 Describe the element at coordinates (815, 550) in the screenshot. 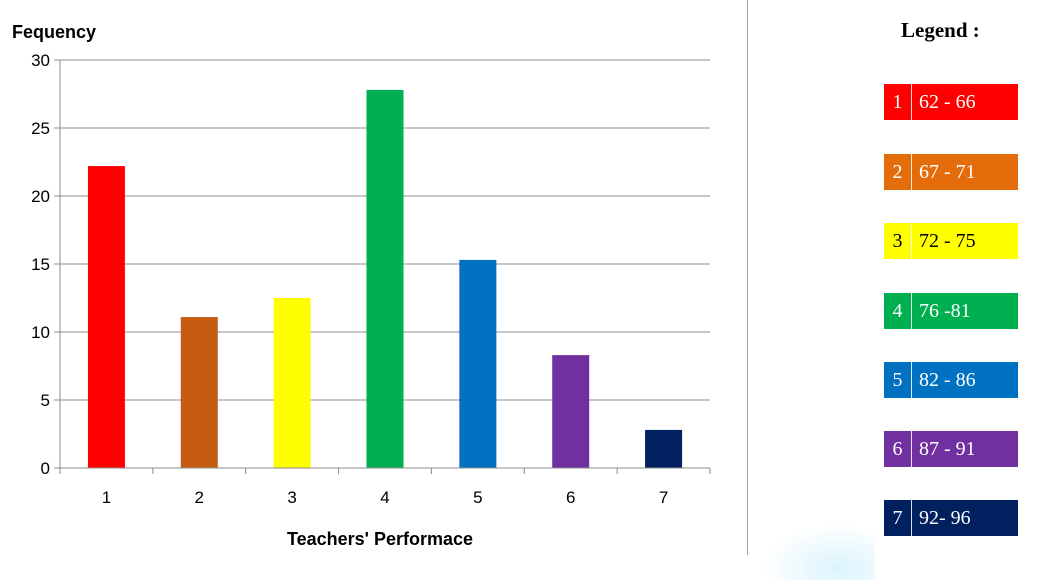

I see `decorative-glow` at that location.